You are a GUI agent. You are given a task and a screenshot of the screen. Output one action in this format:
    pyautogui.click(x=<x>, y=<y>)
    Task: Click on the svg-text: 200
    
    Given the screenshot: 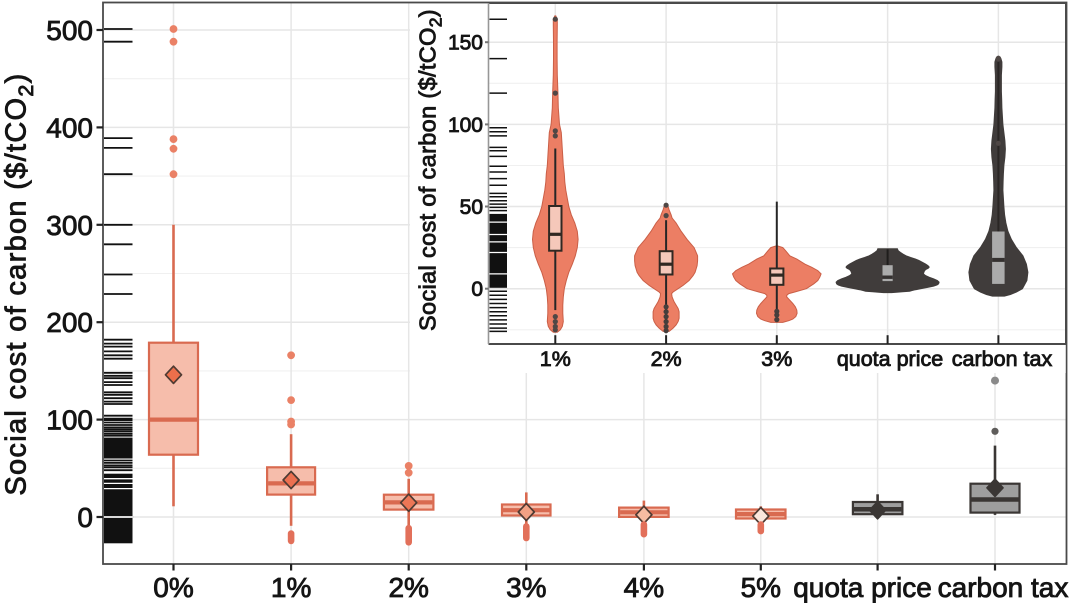 What is the action you would take?
    pyautogui.click(x=69, y=322)
    